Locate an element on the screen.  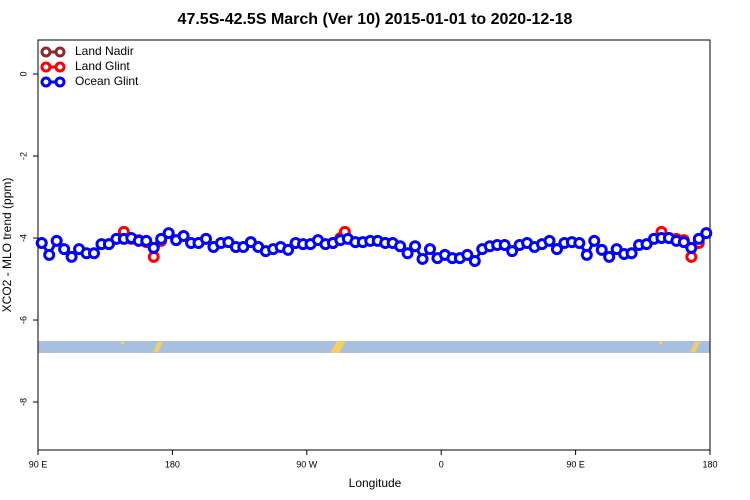
y-tick-label: -8 is located at coordinates (23, 402).